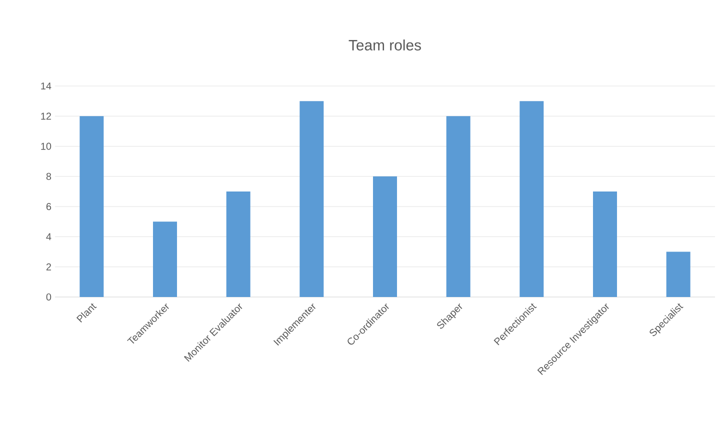  What do you see at coordinates (49, 176) in the screenshot?
I see `y-tick-label: 8` at bounding box center [49, 176].